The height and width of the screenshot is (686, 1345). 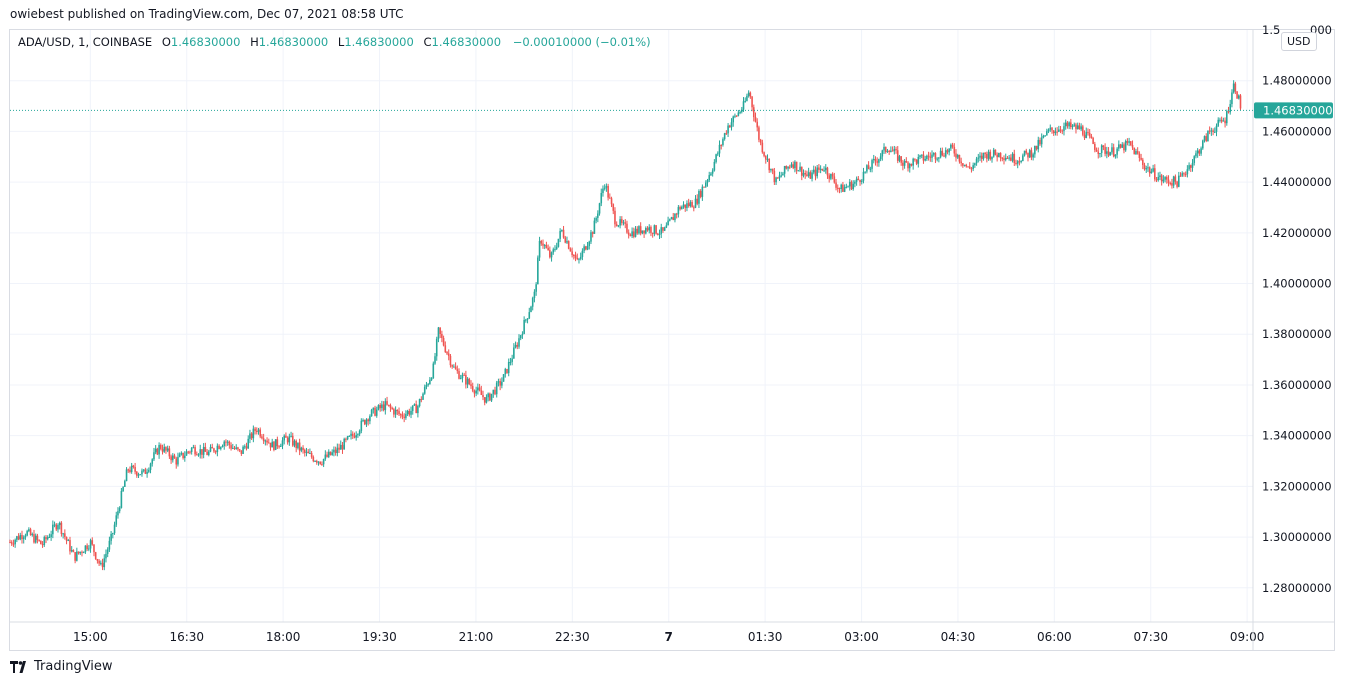 What do you see at coordinates (61, 666) in the screenshot?
I see `tradingview-brand: TradingView` at bounding box center [61, 666].